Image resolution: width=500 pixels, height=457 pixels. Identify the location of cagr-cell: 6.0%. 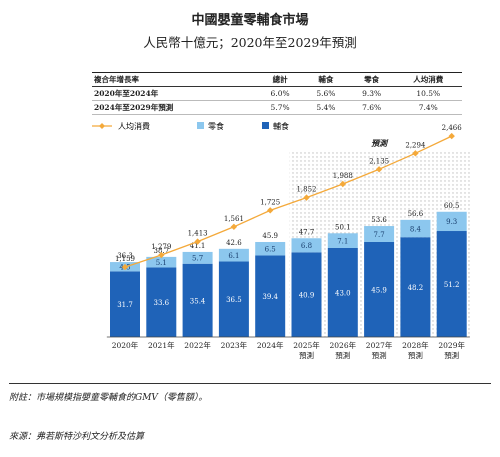
(280, 93).